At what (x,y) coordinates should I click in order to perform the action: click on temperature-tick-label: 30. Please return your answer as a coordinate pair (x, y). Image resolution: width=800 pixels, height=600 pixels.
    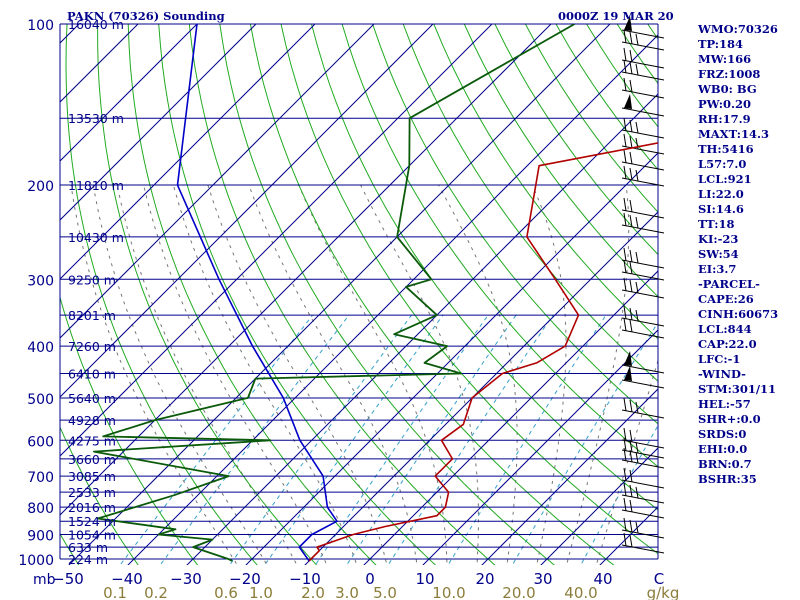
    Looking at the image, I should click on (542, 579).